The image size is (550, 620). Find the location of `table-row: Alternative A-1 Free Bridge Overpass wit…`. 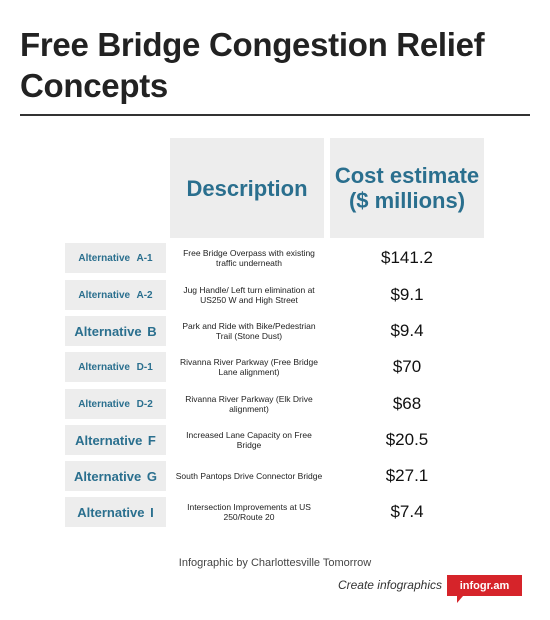

table-row: Alternative A-1 Free Bridge Overpass wit… is located at coordinates (275, 258).